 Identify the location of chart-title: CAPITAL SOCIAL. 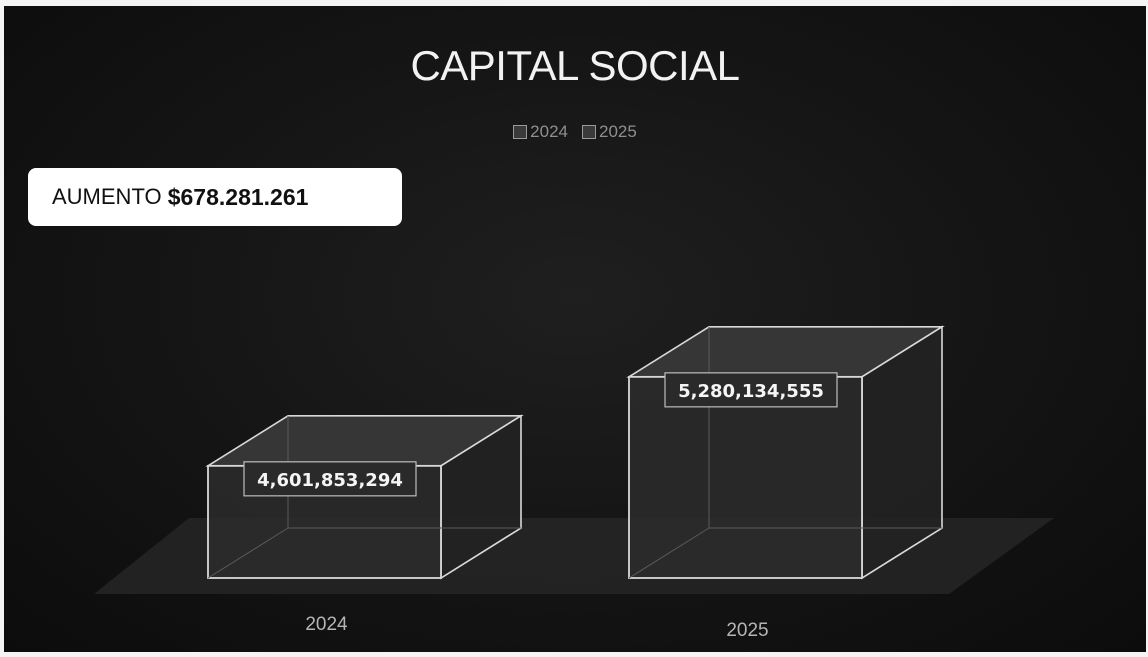
(575, 65).